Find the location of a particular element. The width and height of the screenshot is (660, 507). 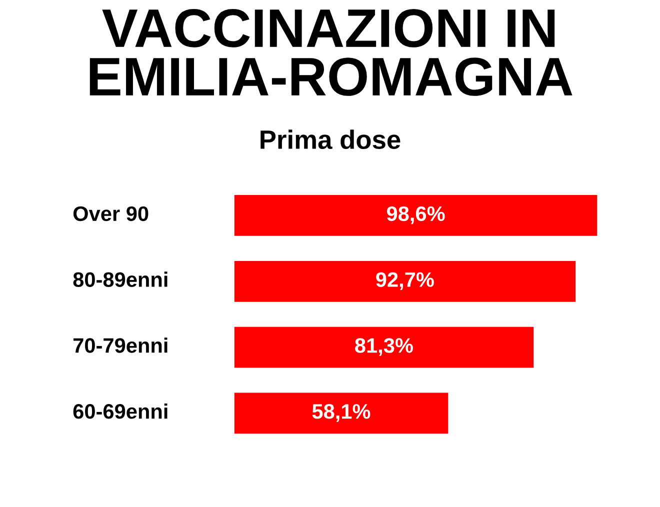

chart-title: VACCINAZIONI IN EMILIA-ROMAGNA is located at coordinates (331, 52).